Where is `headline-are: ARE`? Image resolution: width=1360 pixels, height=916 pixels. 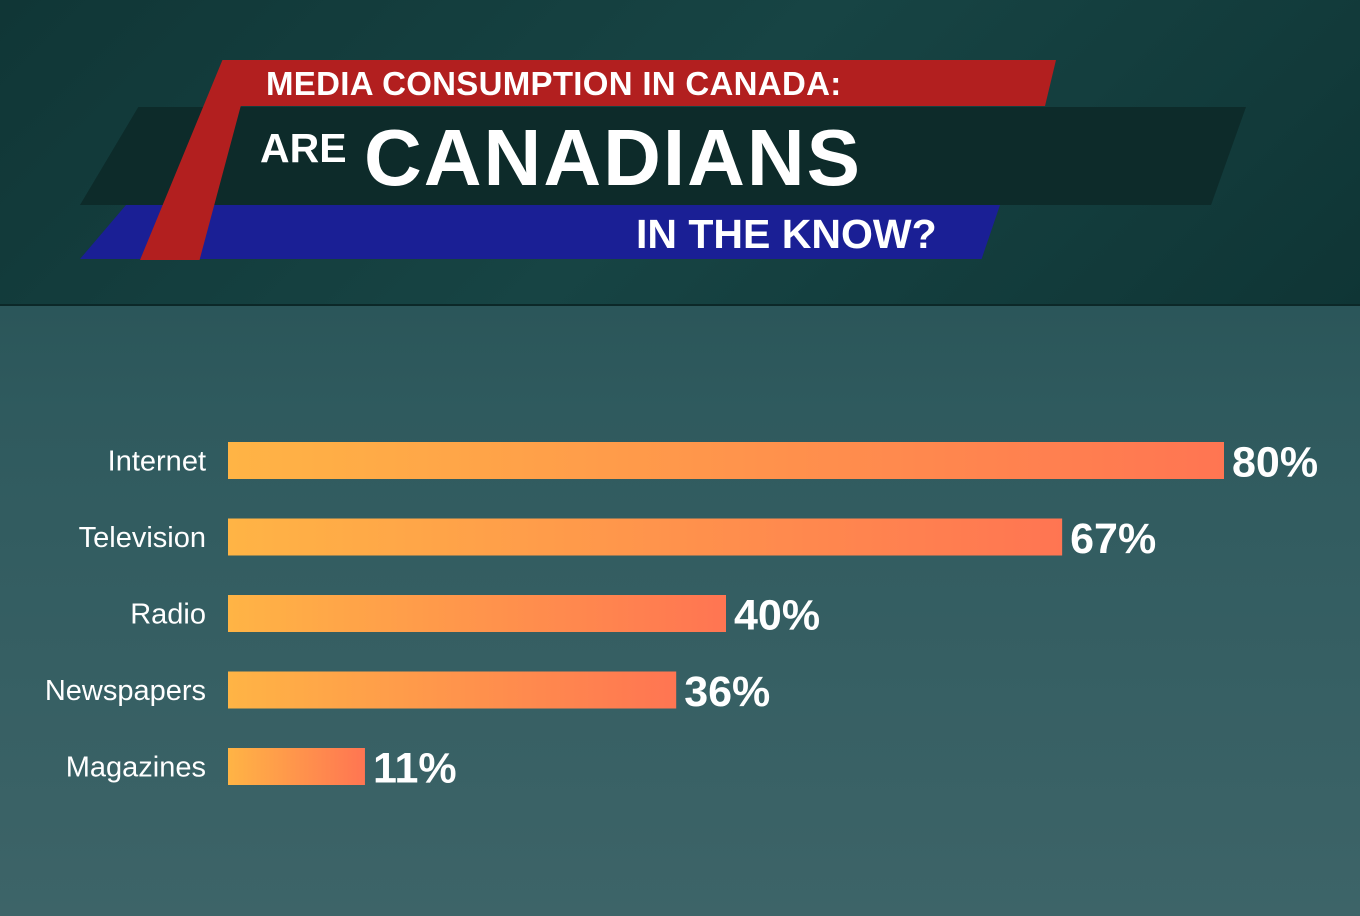
headline-are: ARE is located at coordinates (303, 148).